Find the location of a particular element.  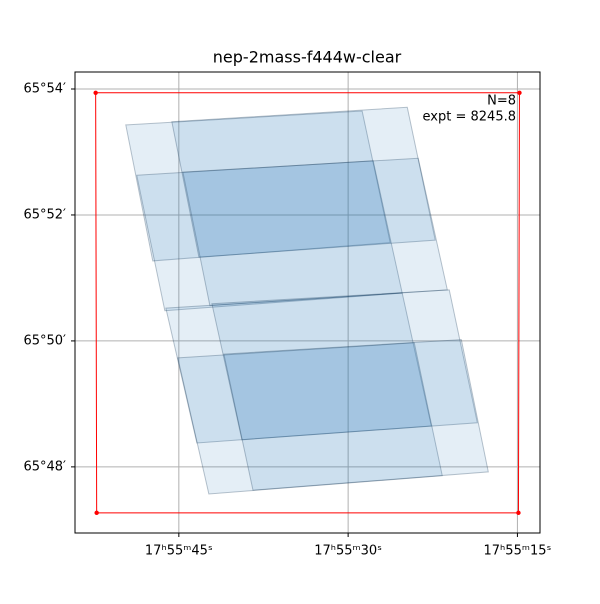

annotation: N=8 is located at coordinates (501, 101).